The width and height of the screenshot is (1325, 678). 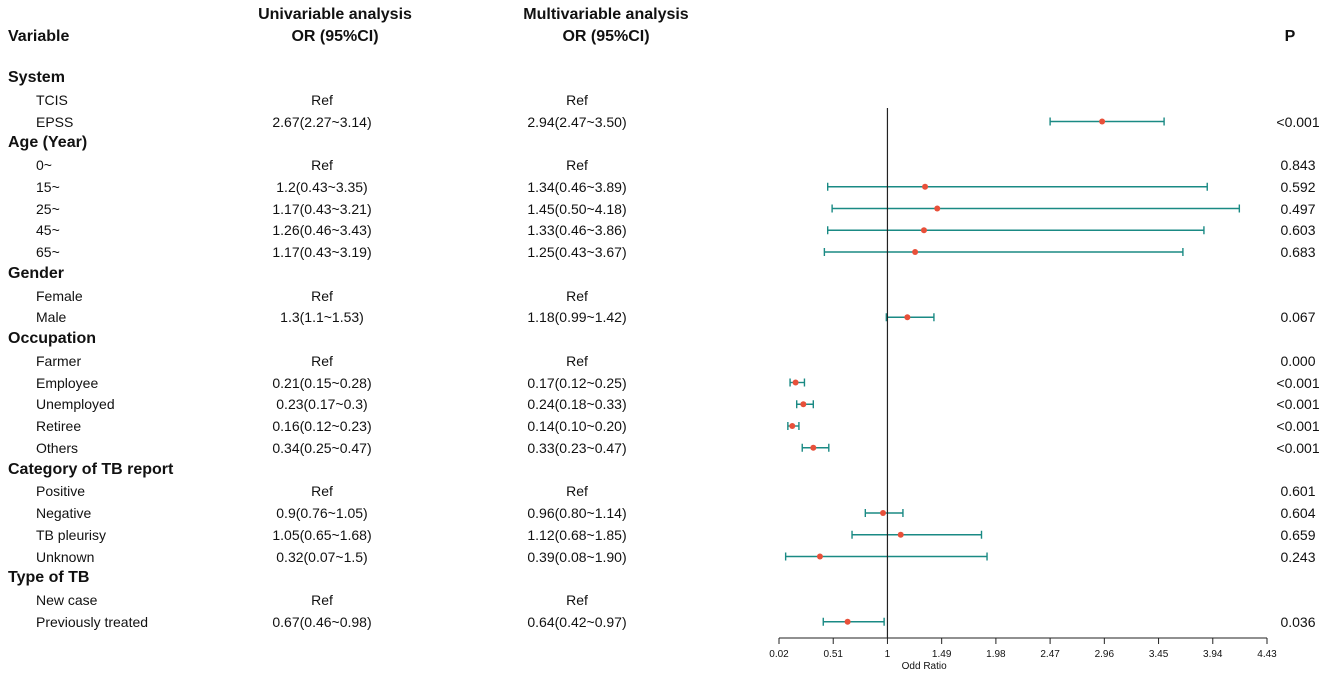 What do you see at coordinates (577, 534) in the screenshot?
I see `multivariable-or: 1.12(0.68~1.85)` at bounding box center [577, 534].